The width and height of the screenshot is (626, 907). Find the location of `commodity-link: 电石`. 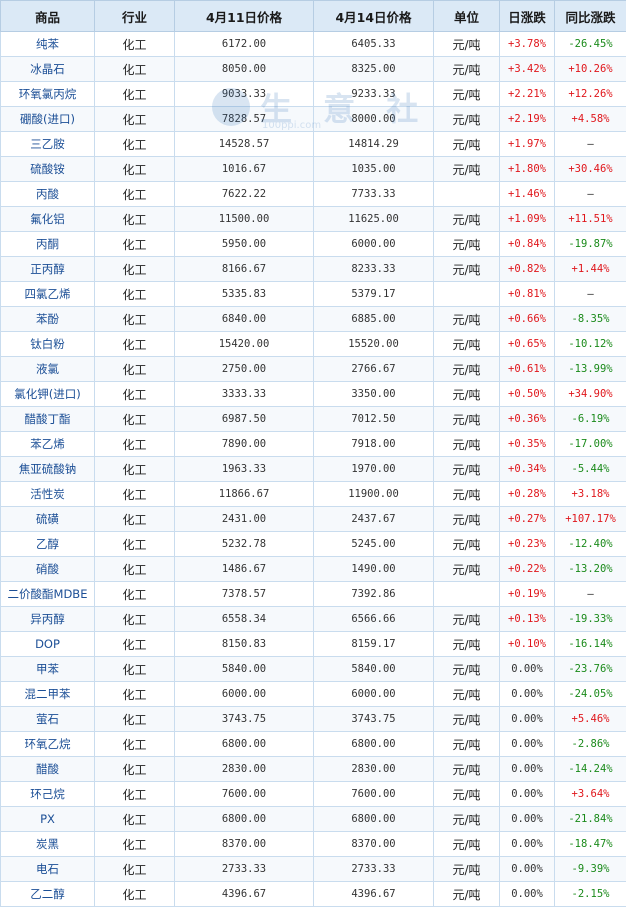

commodity-link: 电石 is located at coordinates (48, 869).